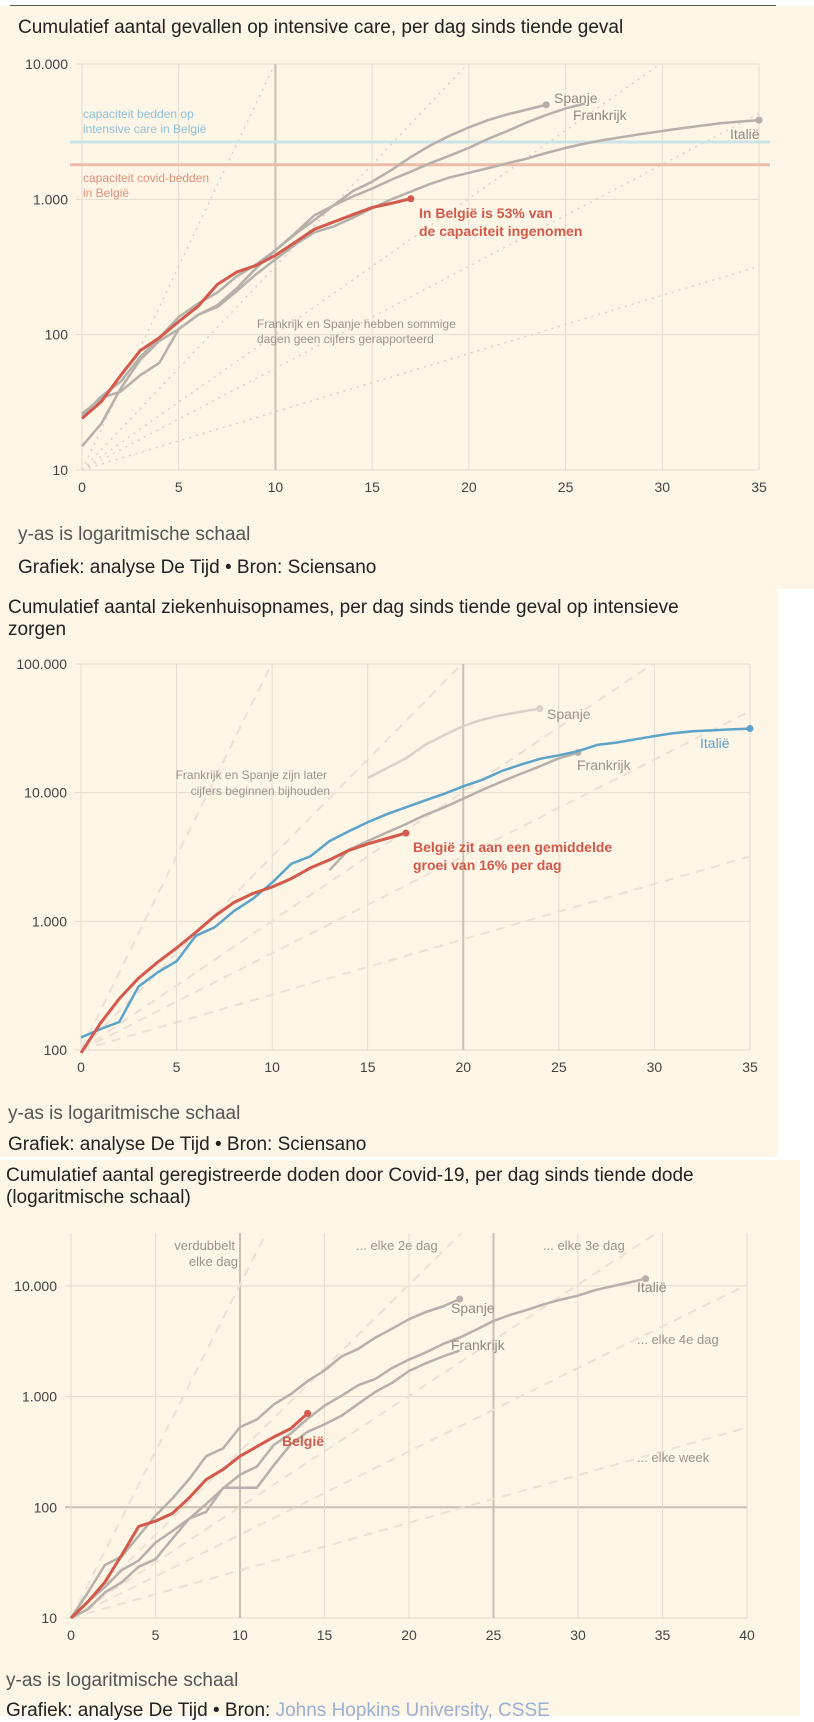 The image size is (814, 1722). I want to click on ref-label-3: ... elke 3e dag, so click(584, 1245).